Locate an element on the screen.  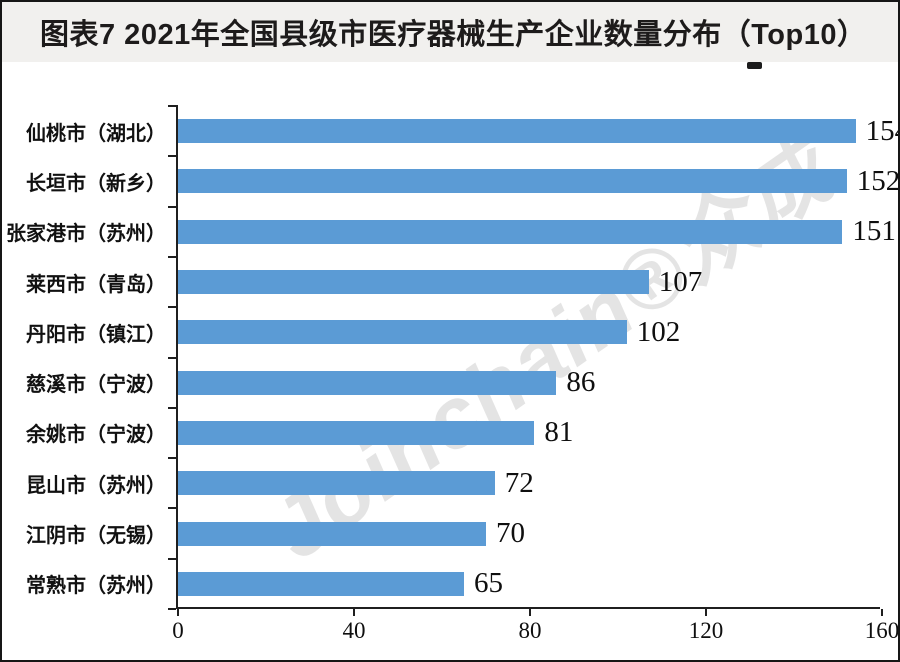
value-label: 65 is located at coordinates (488, 583).